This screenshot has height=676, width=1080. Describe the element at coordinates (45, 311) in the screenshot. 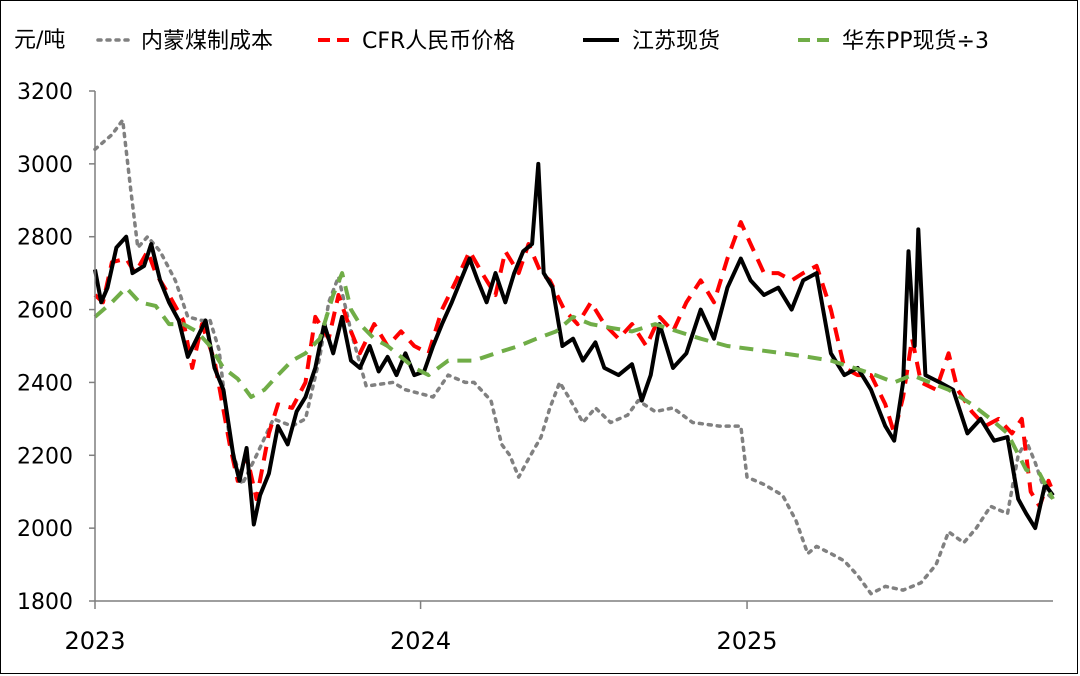

I see `y-tick-label: 2600` at that location.